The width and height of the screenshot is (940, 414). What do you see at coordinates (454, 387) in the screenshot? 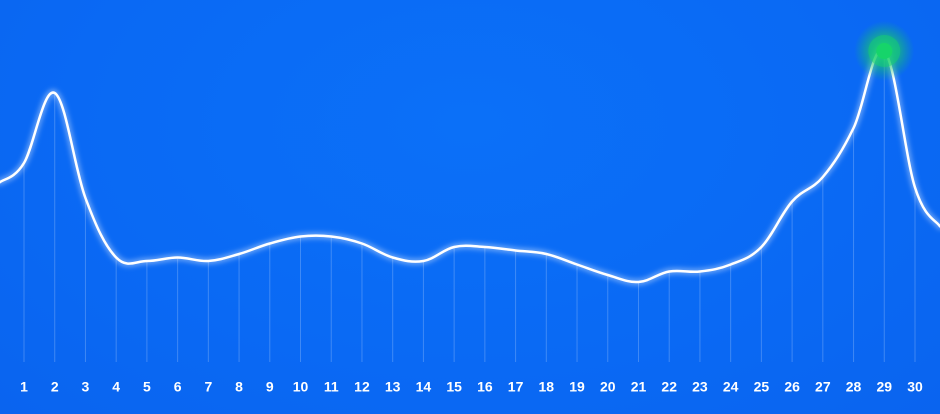
I see `x-tick-label-15: 15` at bounding box center [454, 387].